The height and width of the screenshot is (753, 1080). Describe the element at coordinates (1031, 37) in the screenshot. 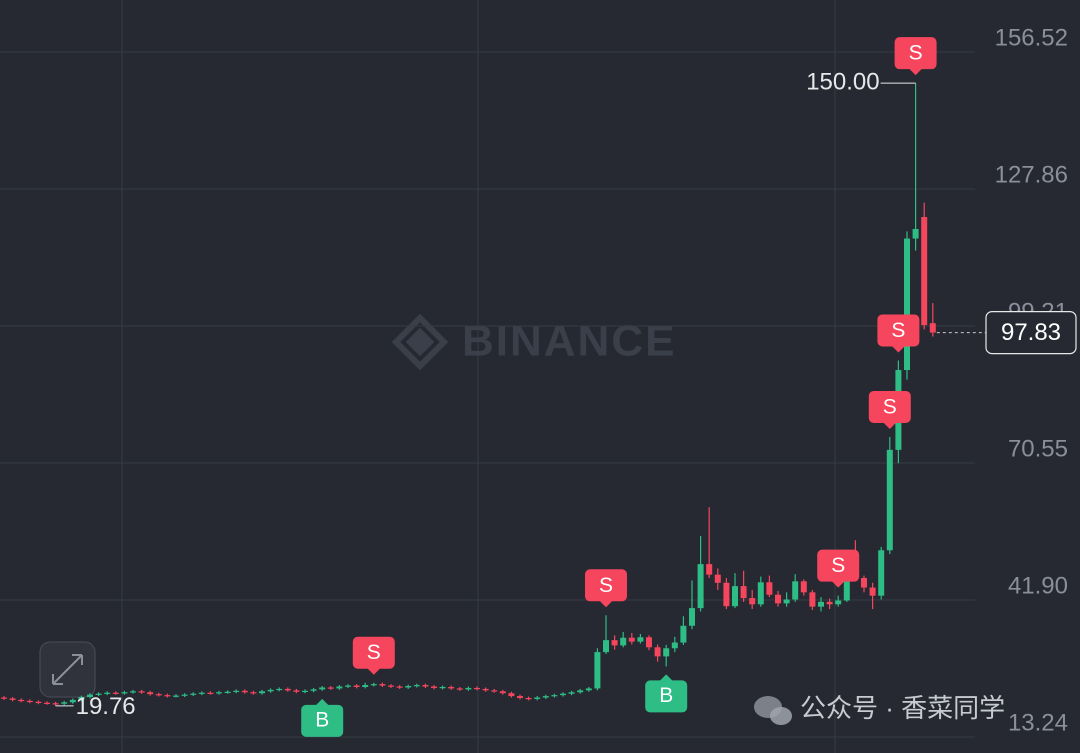

I see `y-tick-label: 156.52` at that location.